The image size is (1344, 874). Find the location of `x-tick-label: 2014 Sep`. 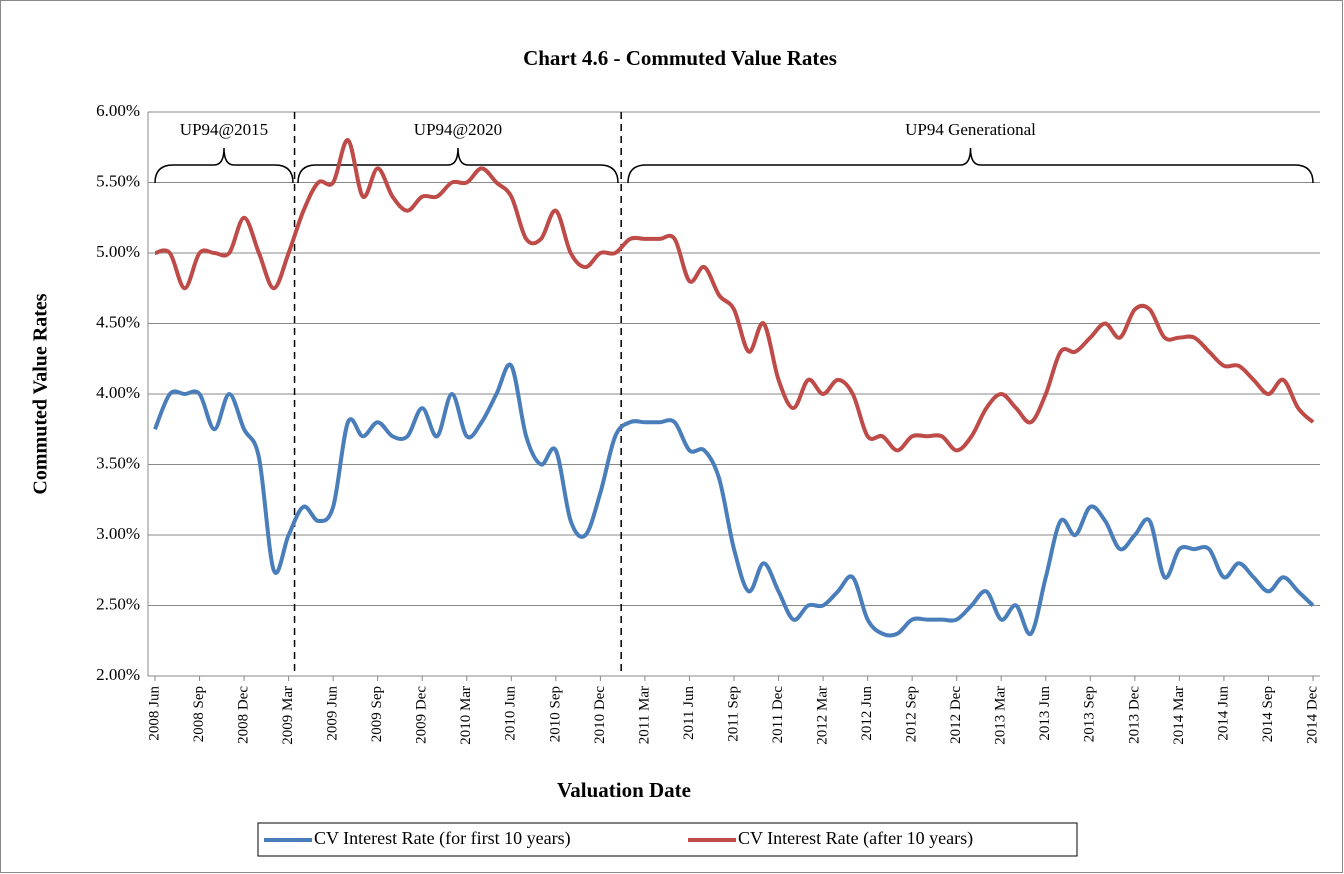

x-tick-label: 2014 Sep is located at coordinates (1268, 714).